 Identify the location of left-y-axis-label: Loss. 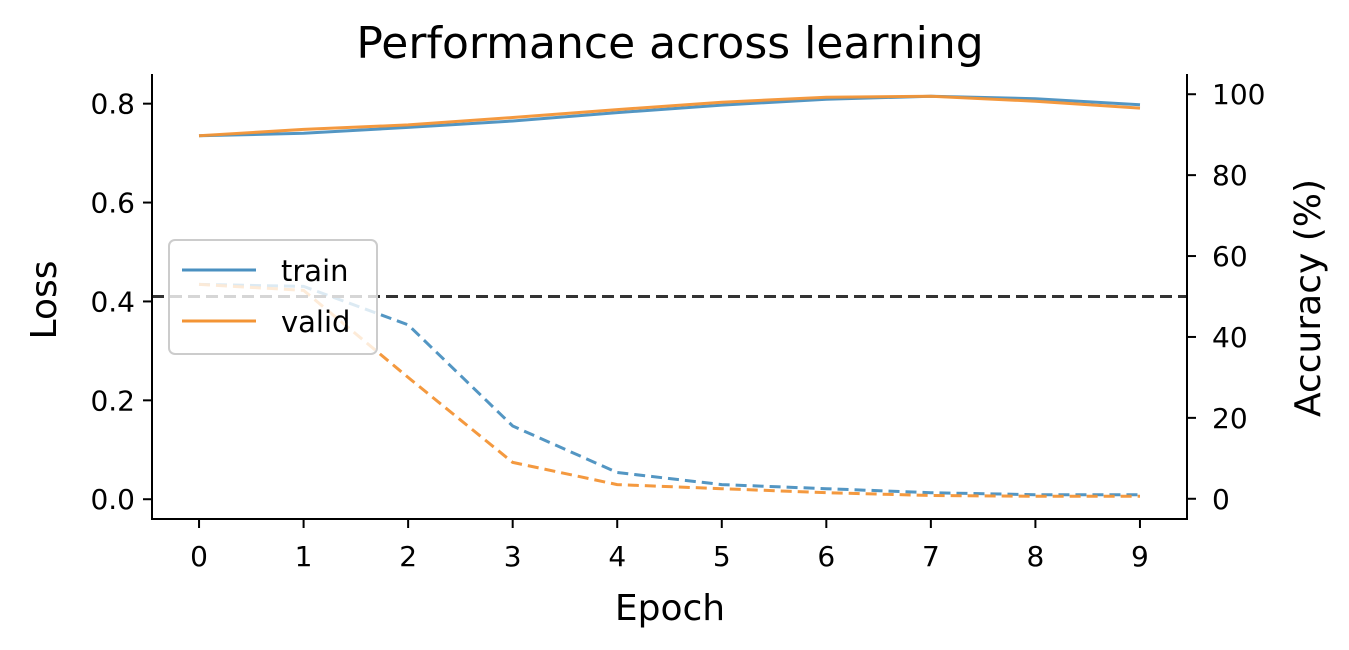
(44, 300).